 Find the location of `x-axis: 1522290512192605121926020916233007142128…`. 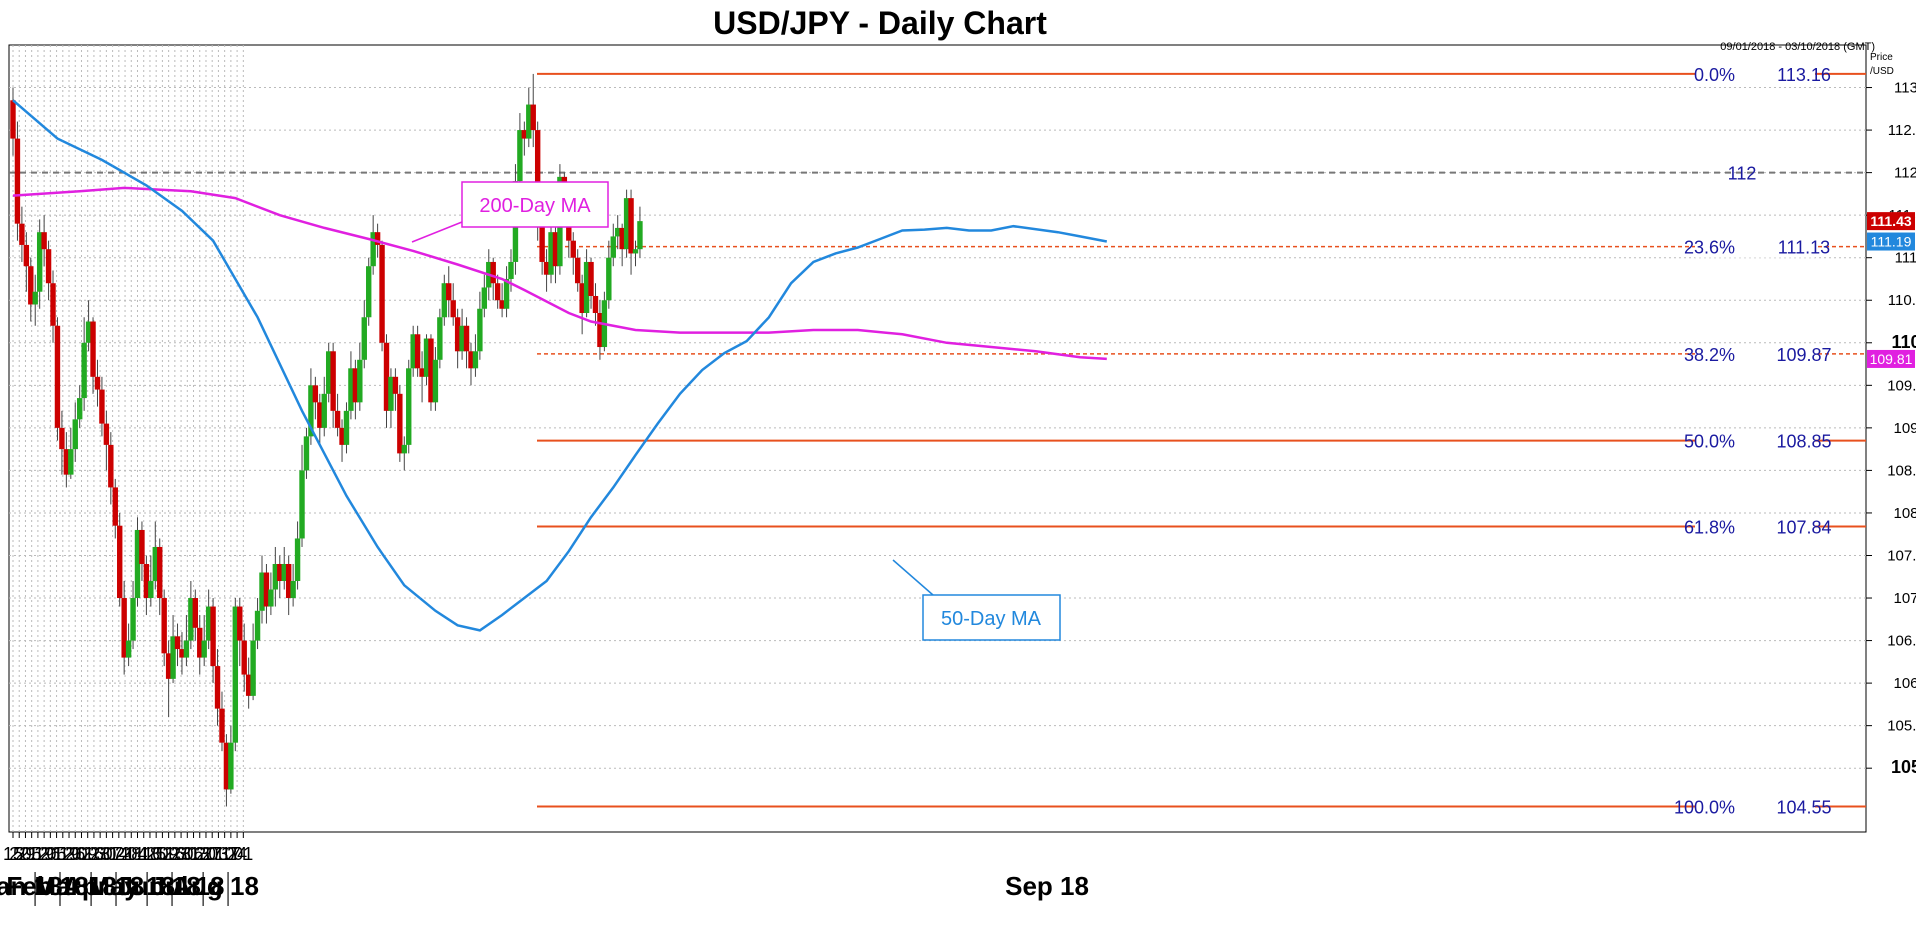

x-axis: 1522290512192605121926020916233007142128… is located at coordinates (544, 869).